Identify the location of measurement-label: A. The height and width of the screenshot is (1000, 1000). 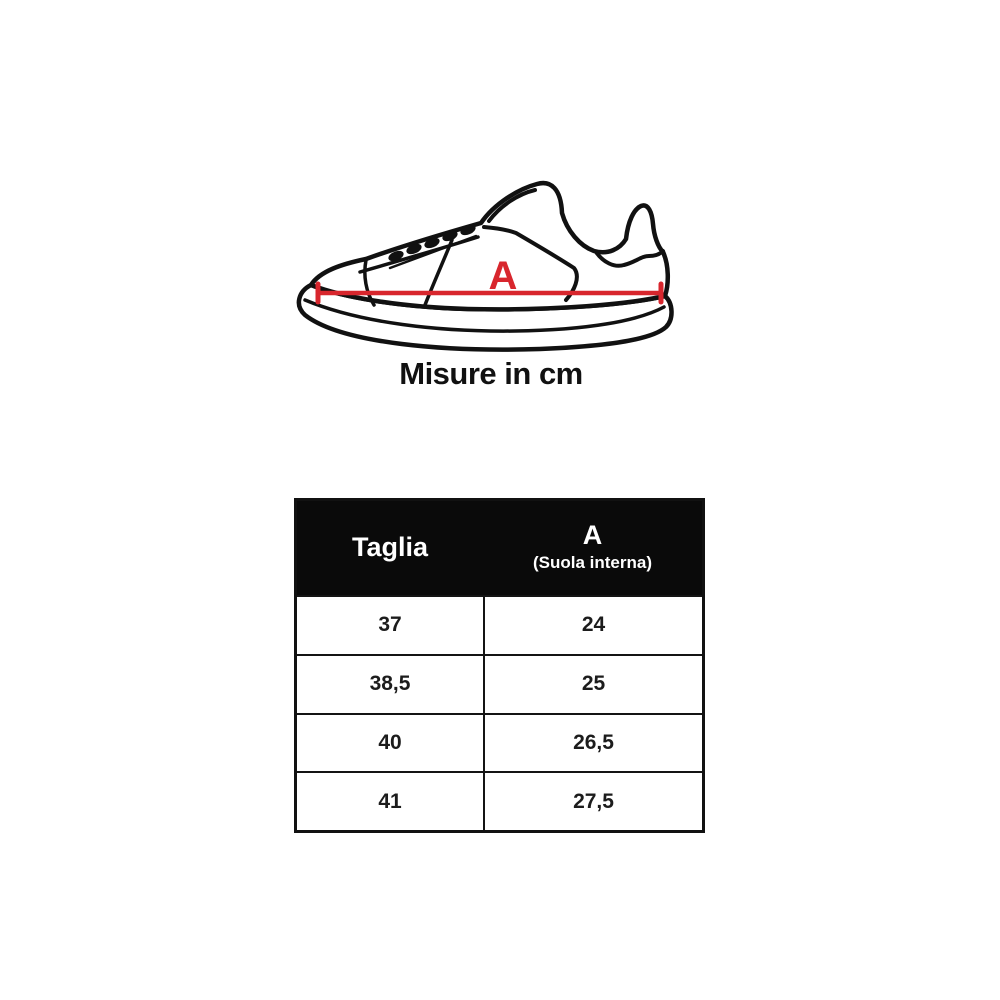
(503, 276).